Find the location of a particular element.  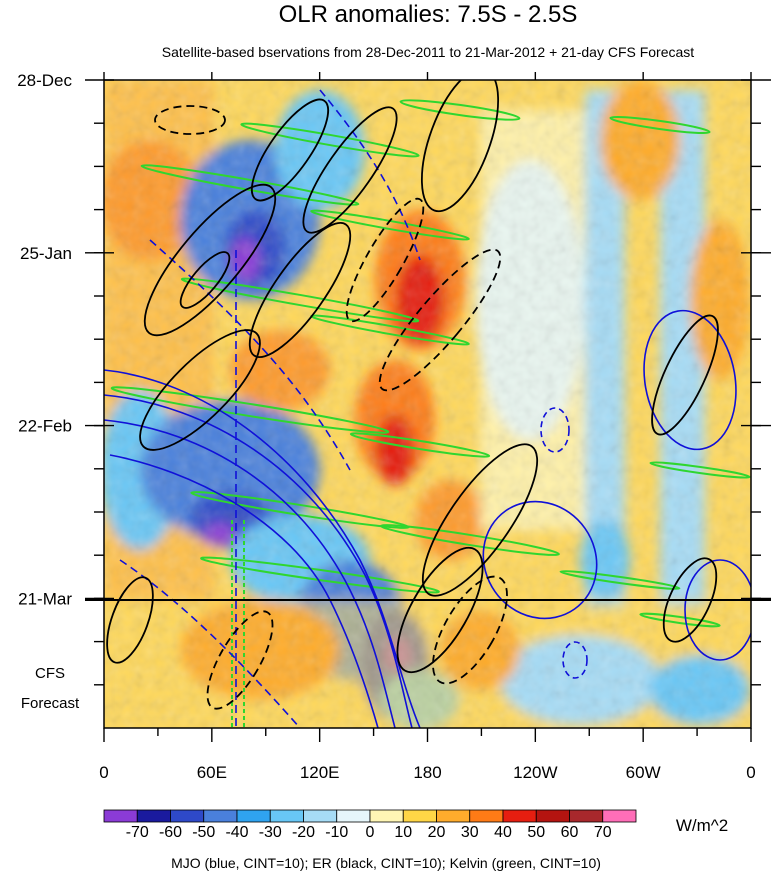

colorbar-tick-label: 50 is located at coordinates (536, 832).